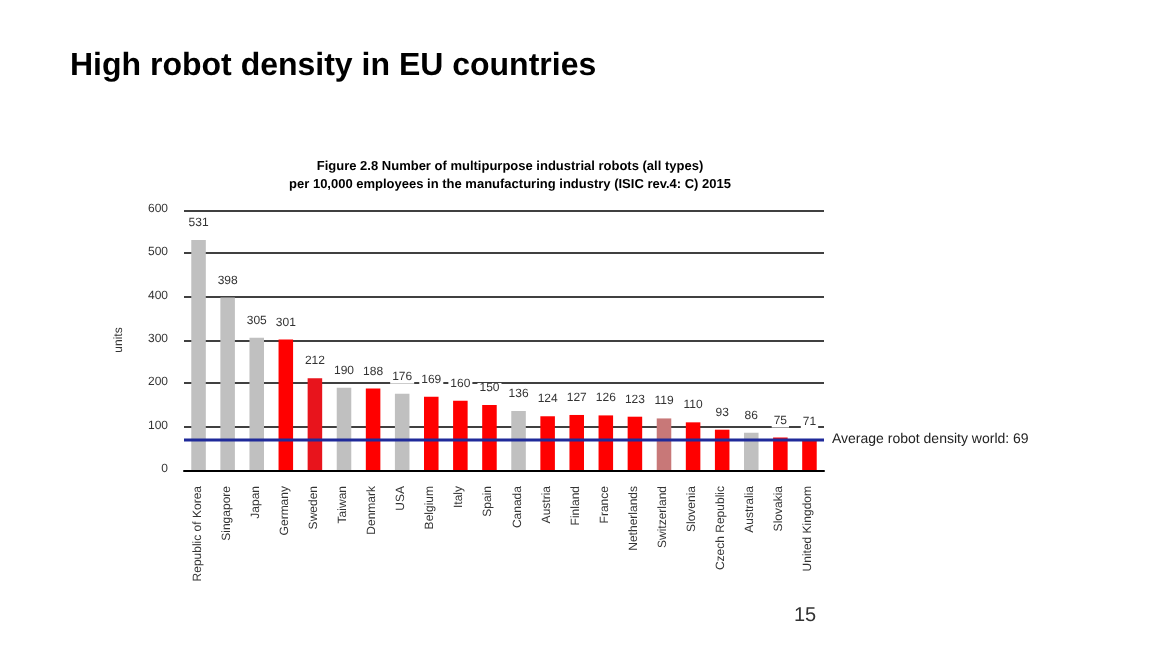  What do you see at coordinates (806, 616) in the screenshot?
I see `text: 15` at bounding box center [806, 616].